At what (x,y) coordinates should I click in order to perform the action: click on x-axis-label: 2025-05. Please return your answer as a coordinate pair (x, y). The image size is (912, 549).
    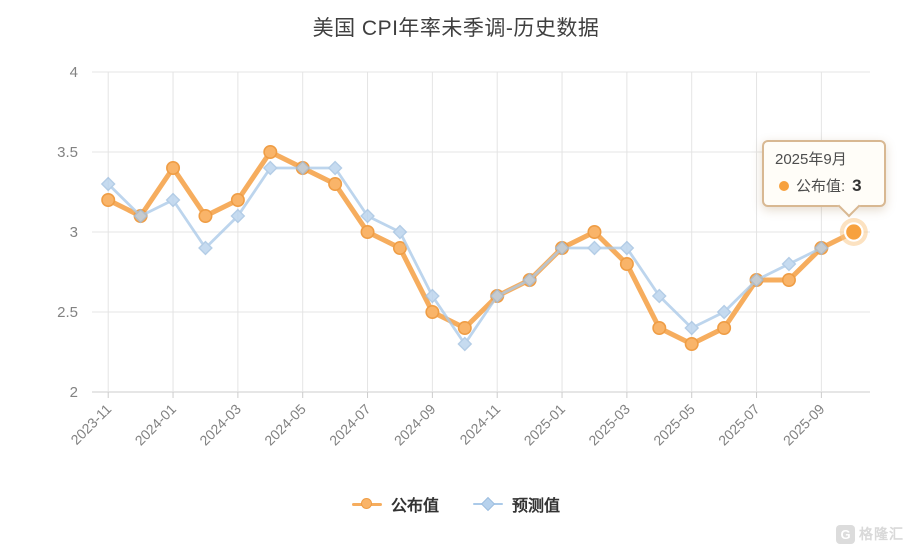
    Looking at the image, I should click on (674, 425).